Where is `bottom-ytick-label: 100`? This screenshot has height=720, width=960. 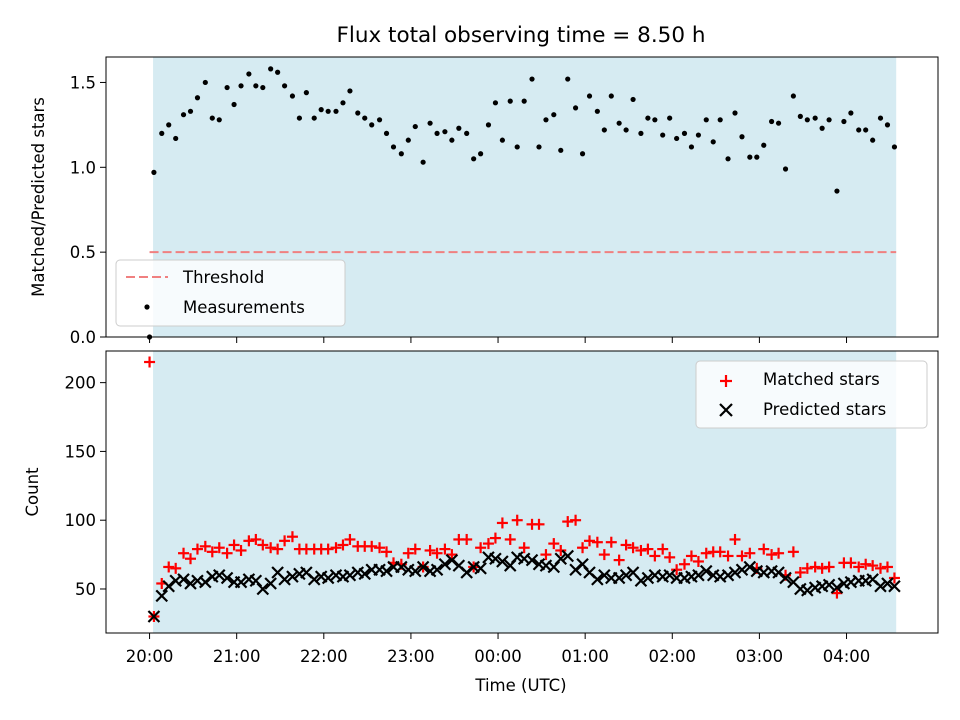 bottom-ytick-label: 100 is located at coordinates (81, 520).